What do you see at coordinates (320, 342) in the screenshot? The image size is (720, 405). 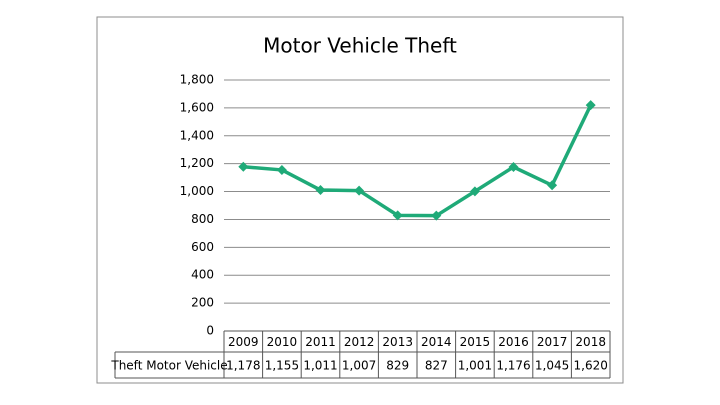 I see `x-tick-label: 2011` at bounding box center [320, 342].